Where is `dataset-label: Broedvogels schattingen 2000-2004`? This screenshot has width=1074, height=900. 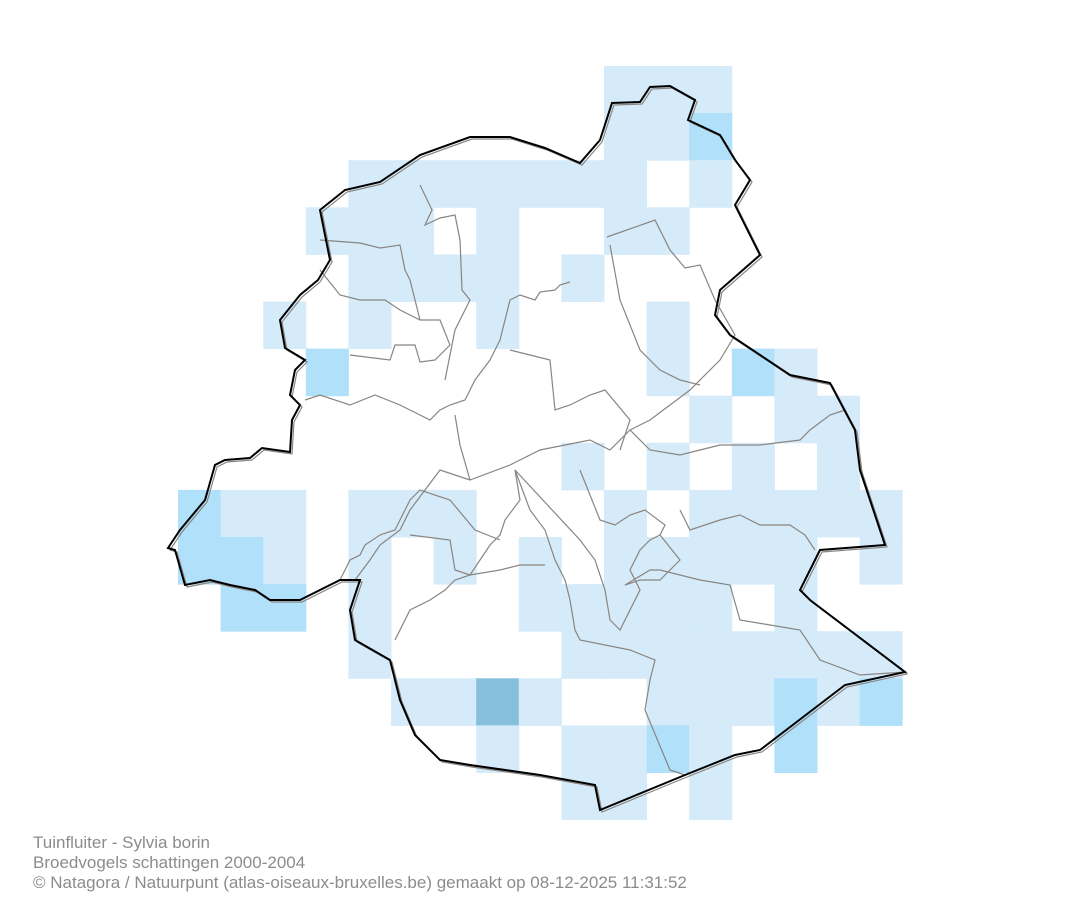 dataset-label: Broedvogels schattingen 2000-2004 is located at coordinates (169, 862).